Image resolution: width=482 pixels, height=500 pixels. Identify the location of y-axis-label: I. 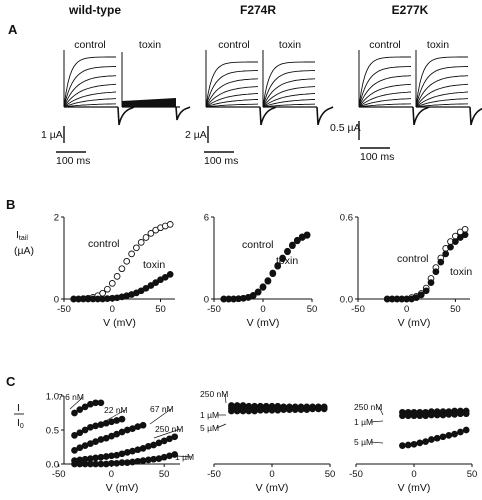
(18, 408).